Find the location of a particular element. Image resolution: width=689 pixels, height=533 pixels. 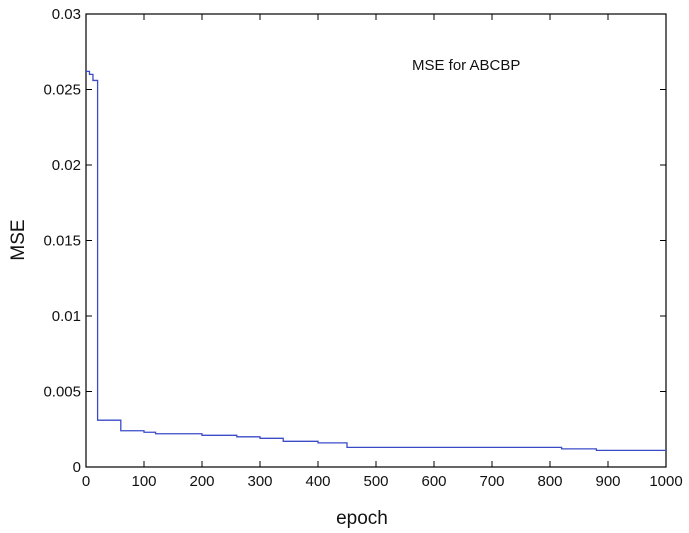

chart-annotation: MSE for ABCBP is located at coordinates (466, 65).